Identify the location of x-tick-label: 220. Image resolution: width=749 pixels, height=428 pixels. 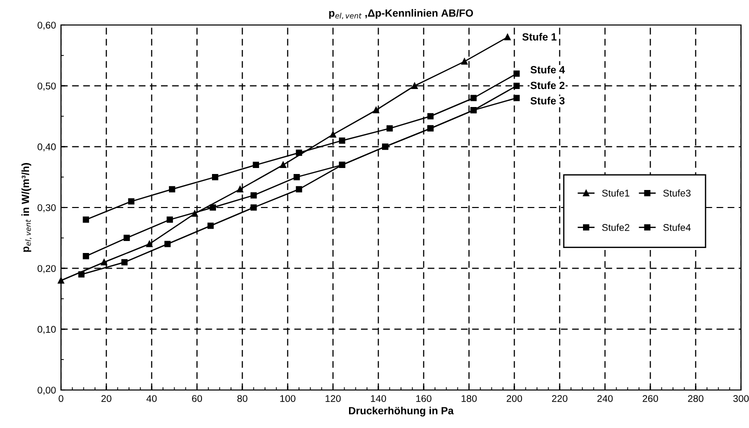
(560, 398).